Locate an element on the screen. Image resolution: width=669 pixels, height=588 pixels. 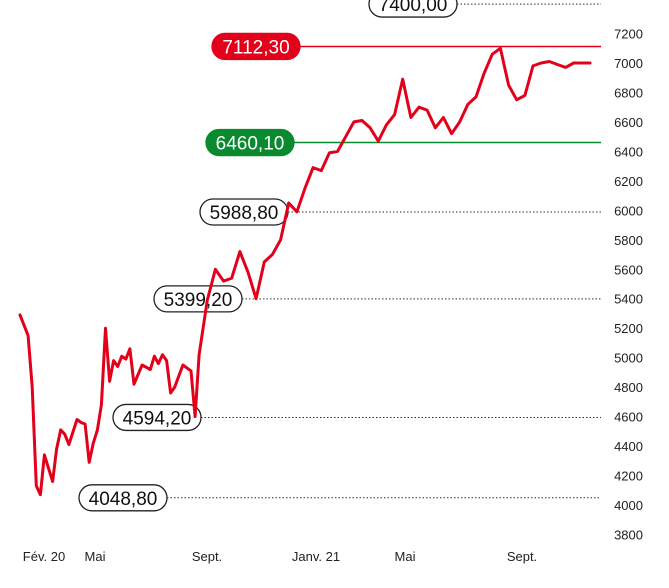
level-label: 5988,80 is located at coordinates (244, 213).